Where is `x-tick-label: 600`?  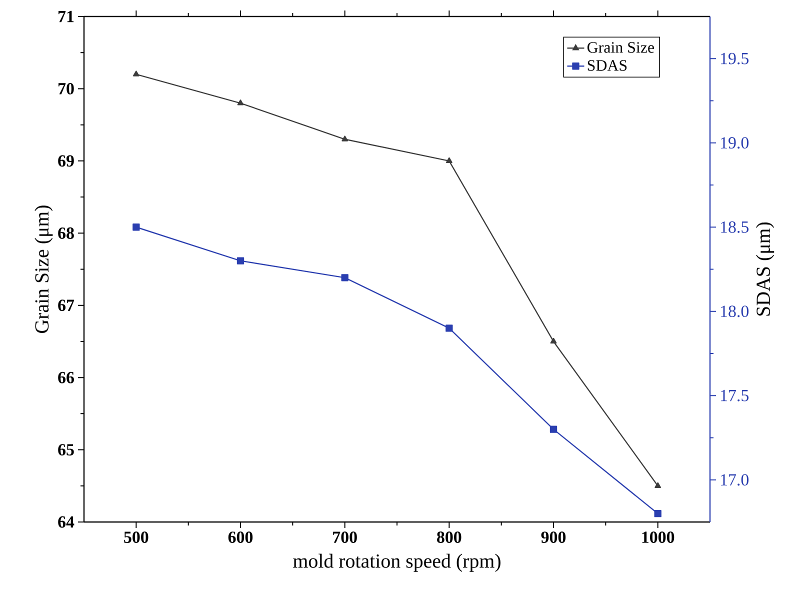 x-tick-label: 600 is located at coordinates (240, 537).